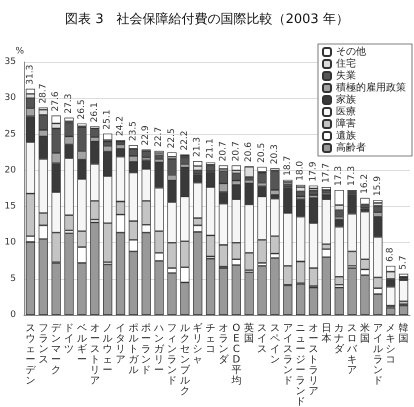 Image resolution: width=414 pixels, height=407 pixels. I want to click on x-tick-label: ベルギー, so click(81, 344).